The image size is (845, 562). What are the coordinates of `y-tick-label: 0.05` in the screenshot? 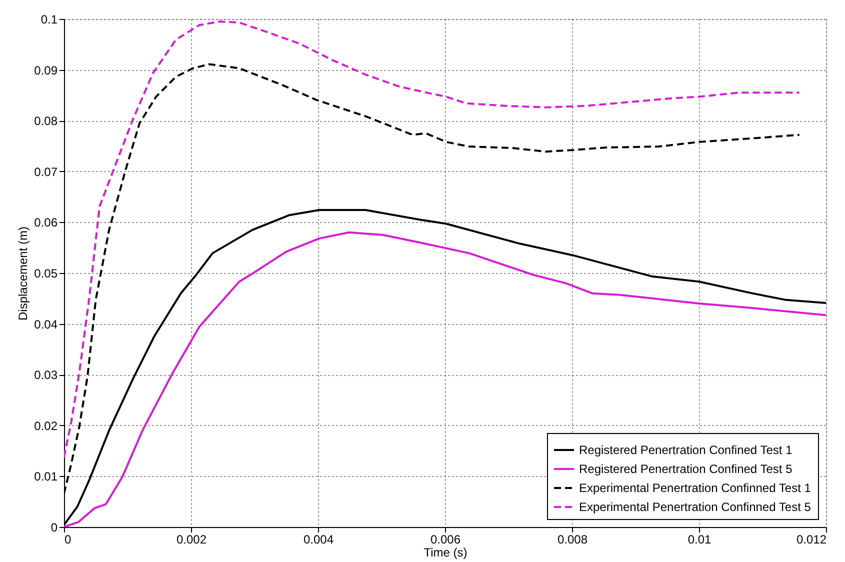 It's located at (46, 273).